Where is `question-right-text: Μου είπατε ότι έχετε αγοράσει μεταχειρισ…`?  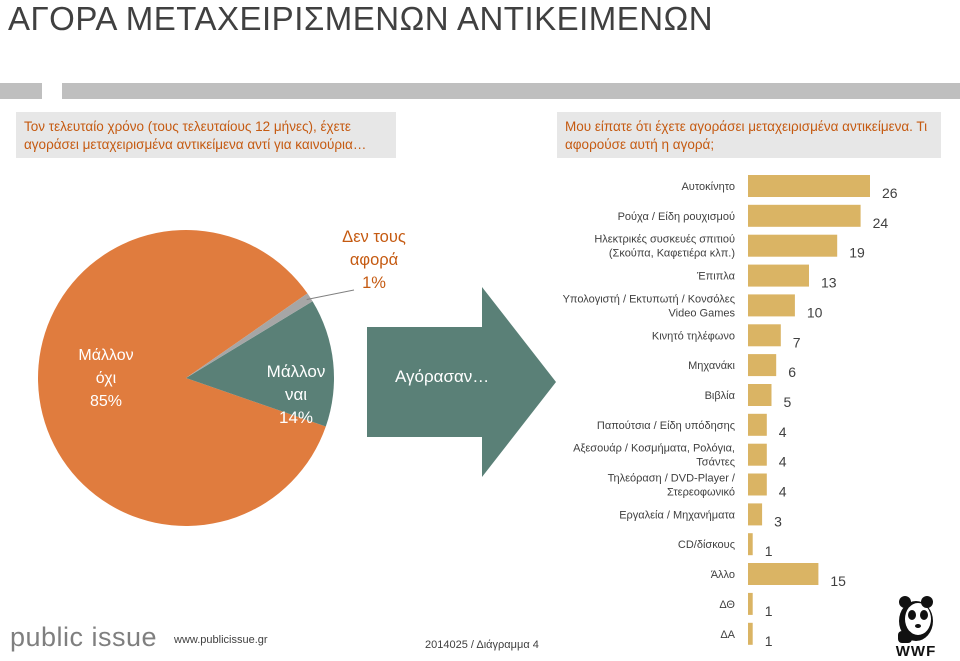 question-right-text: Μου είπατε ότι έχετε αγοράσει μεταχειρισ… is located at coordinates (746, 135).